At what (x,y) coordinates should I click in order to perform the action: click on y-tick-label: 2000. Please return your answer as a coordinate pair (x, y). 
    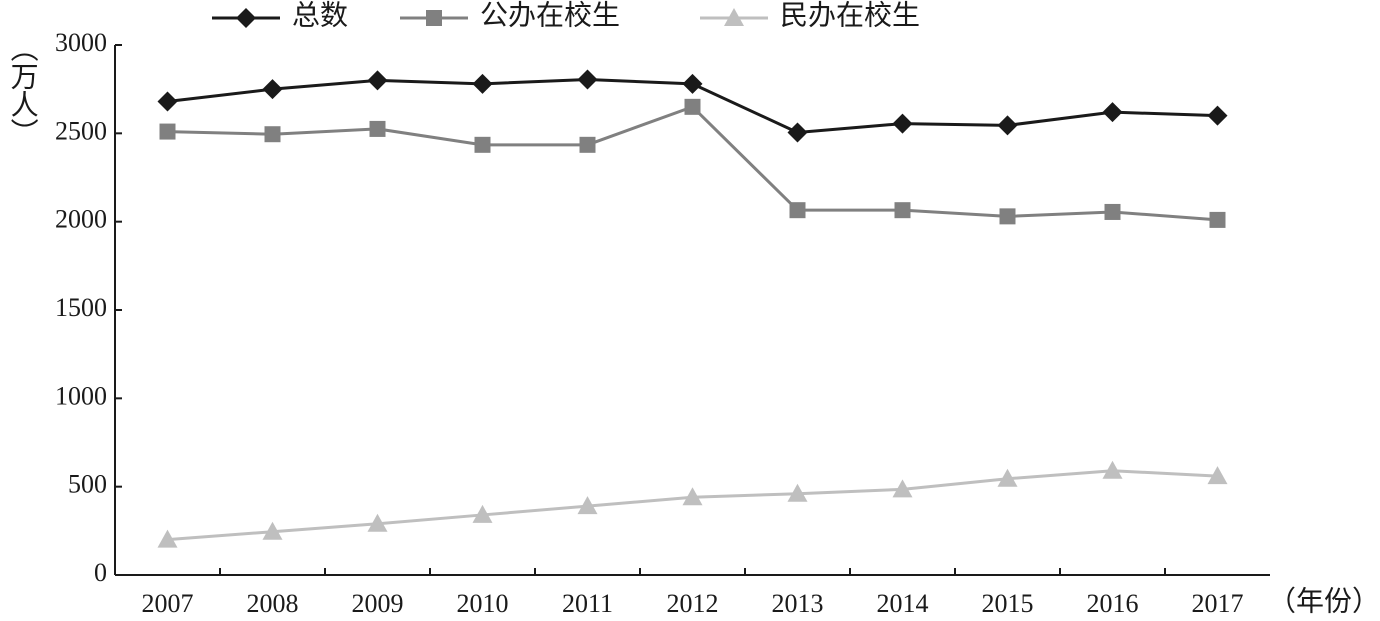
    Looking at the image, I should click on (81, 219).